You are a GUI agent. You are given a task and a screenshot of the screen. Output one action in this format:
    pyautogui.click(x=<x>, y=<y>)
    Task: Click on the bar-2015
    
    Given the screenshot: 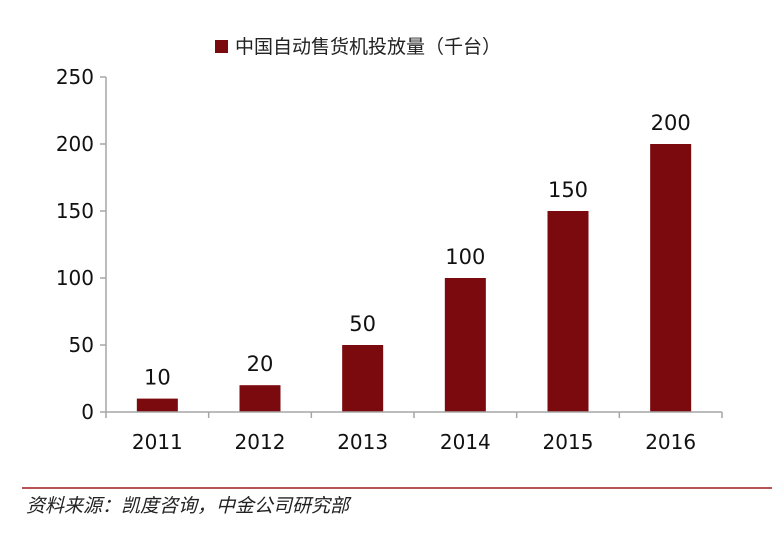 What is the action you would take?
    pyautogui.click(x=568, y=311)
    